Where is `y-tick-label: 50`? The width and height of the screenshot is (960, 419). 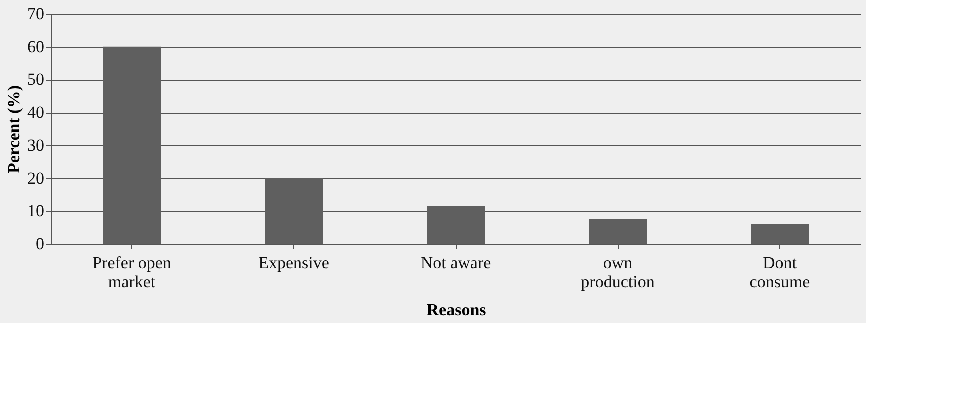 y-tick-label: 50 is located at coordinates (36, 80).